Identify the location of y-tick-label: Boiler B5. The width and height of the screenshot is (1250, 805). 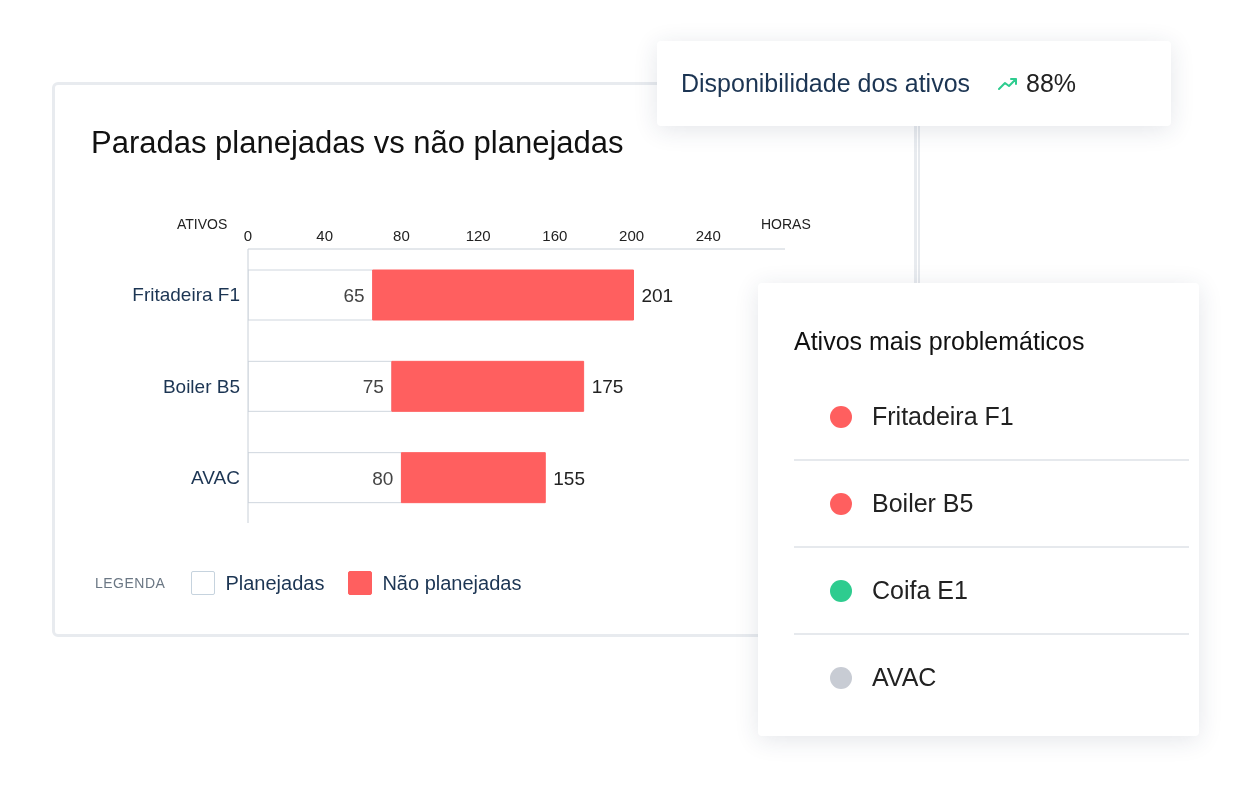
(201, 386).